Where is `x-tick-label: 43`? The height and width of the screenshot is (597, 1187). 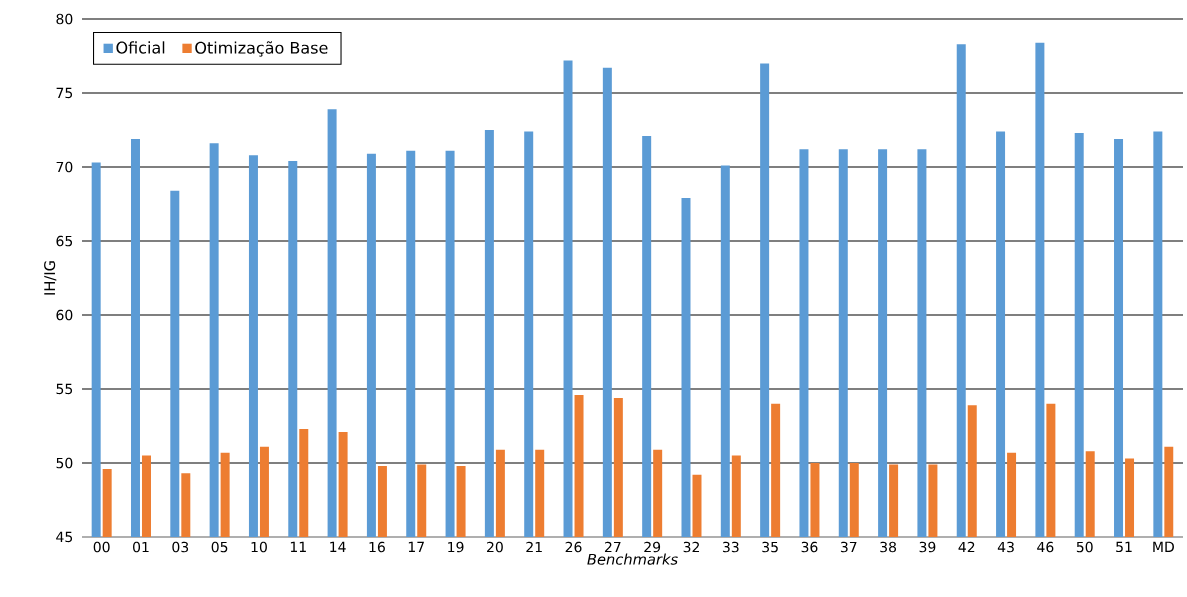
x-tick-label: 43 is located at coordinates (1005, 547).